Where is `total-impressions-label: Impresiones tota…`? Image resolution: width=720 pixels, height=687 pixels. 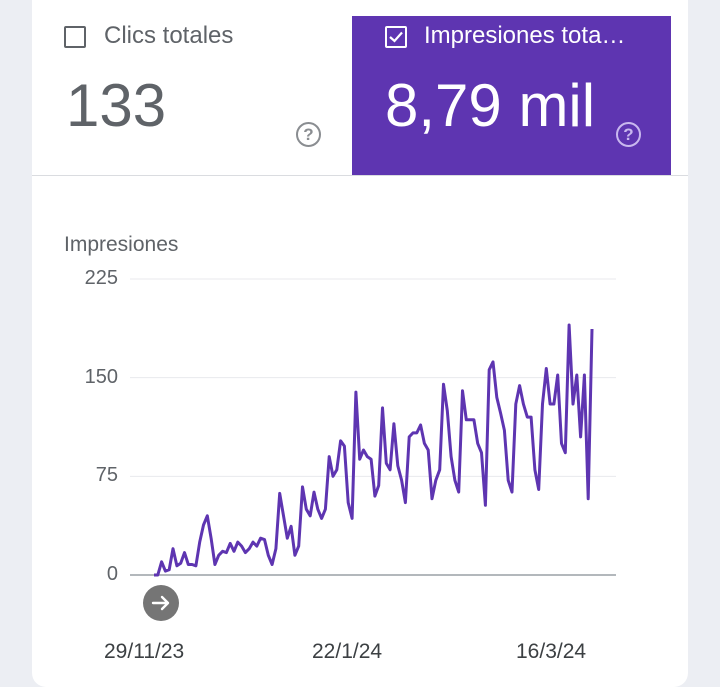
total-impressions-label: Impresiones tota… is located at coordinates (525, 35).